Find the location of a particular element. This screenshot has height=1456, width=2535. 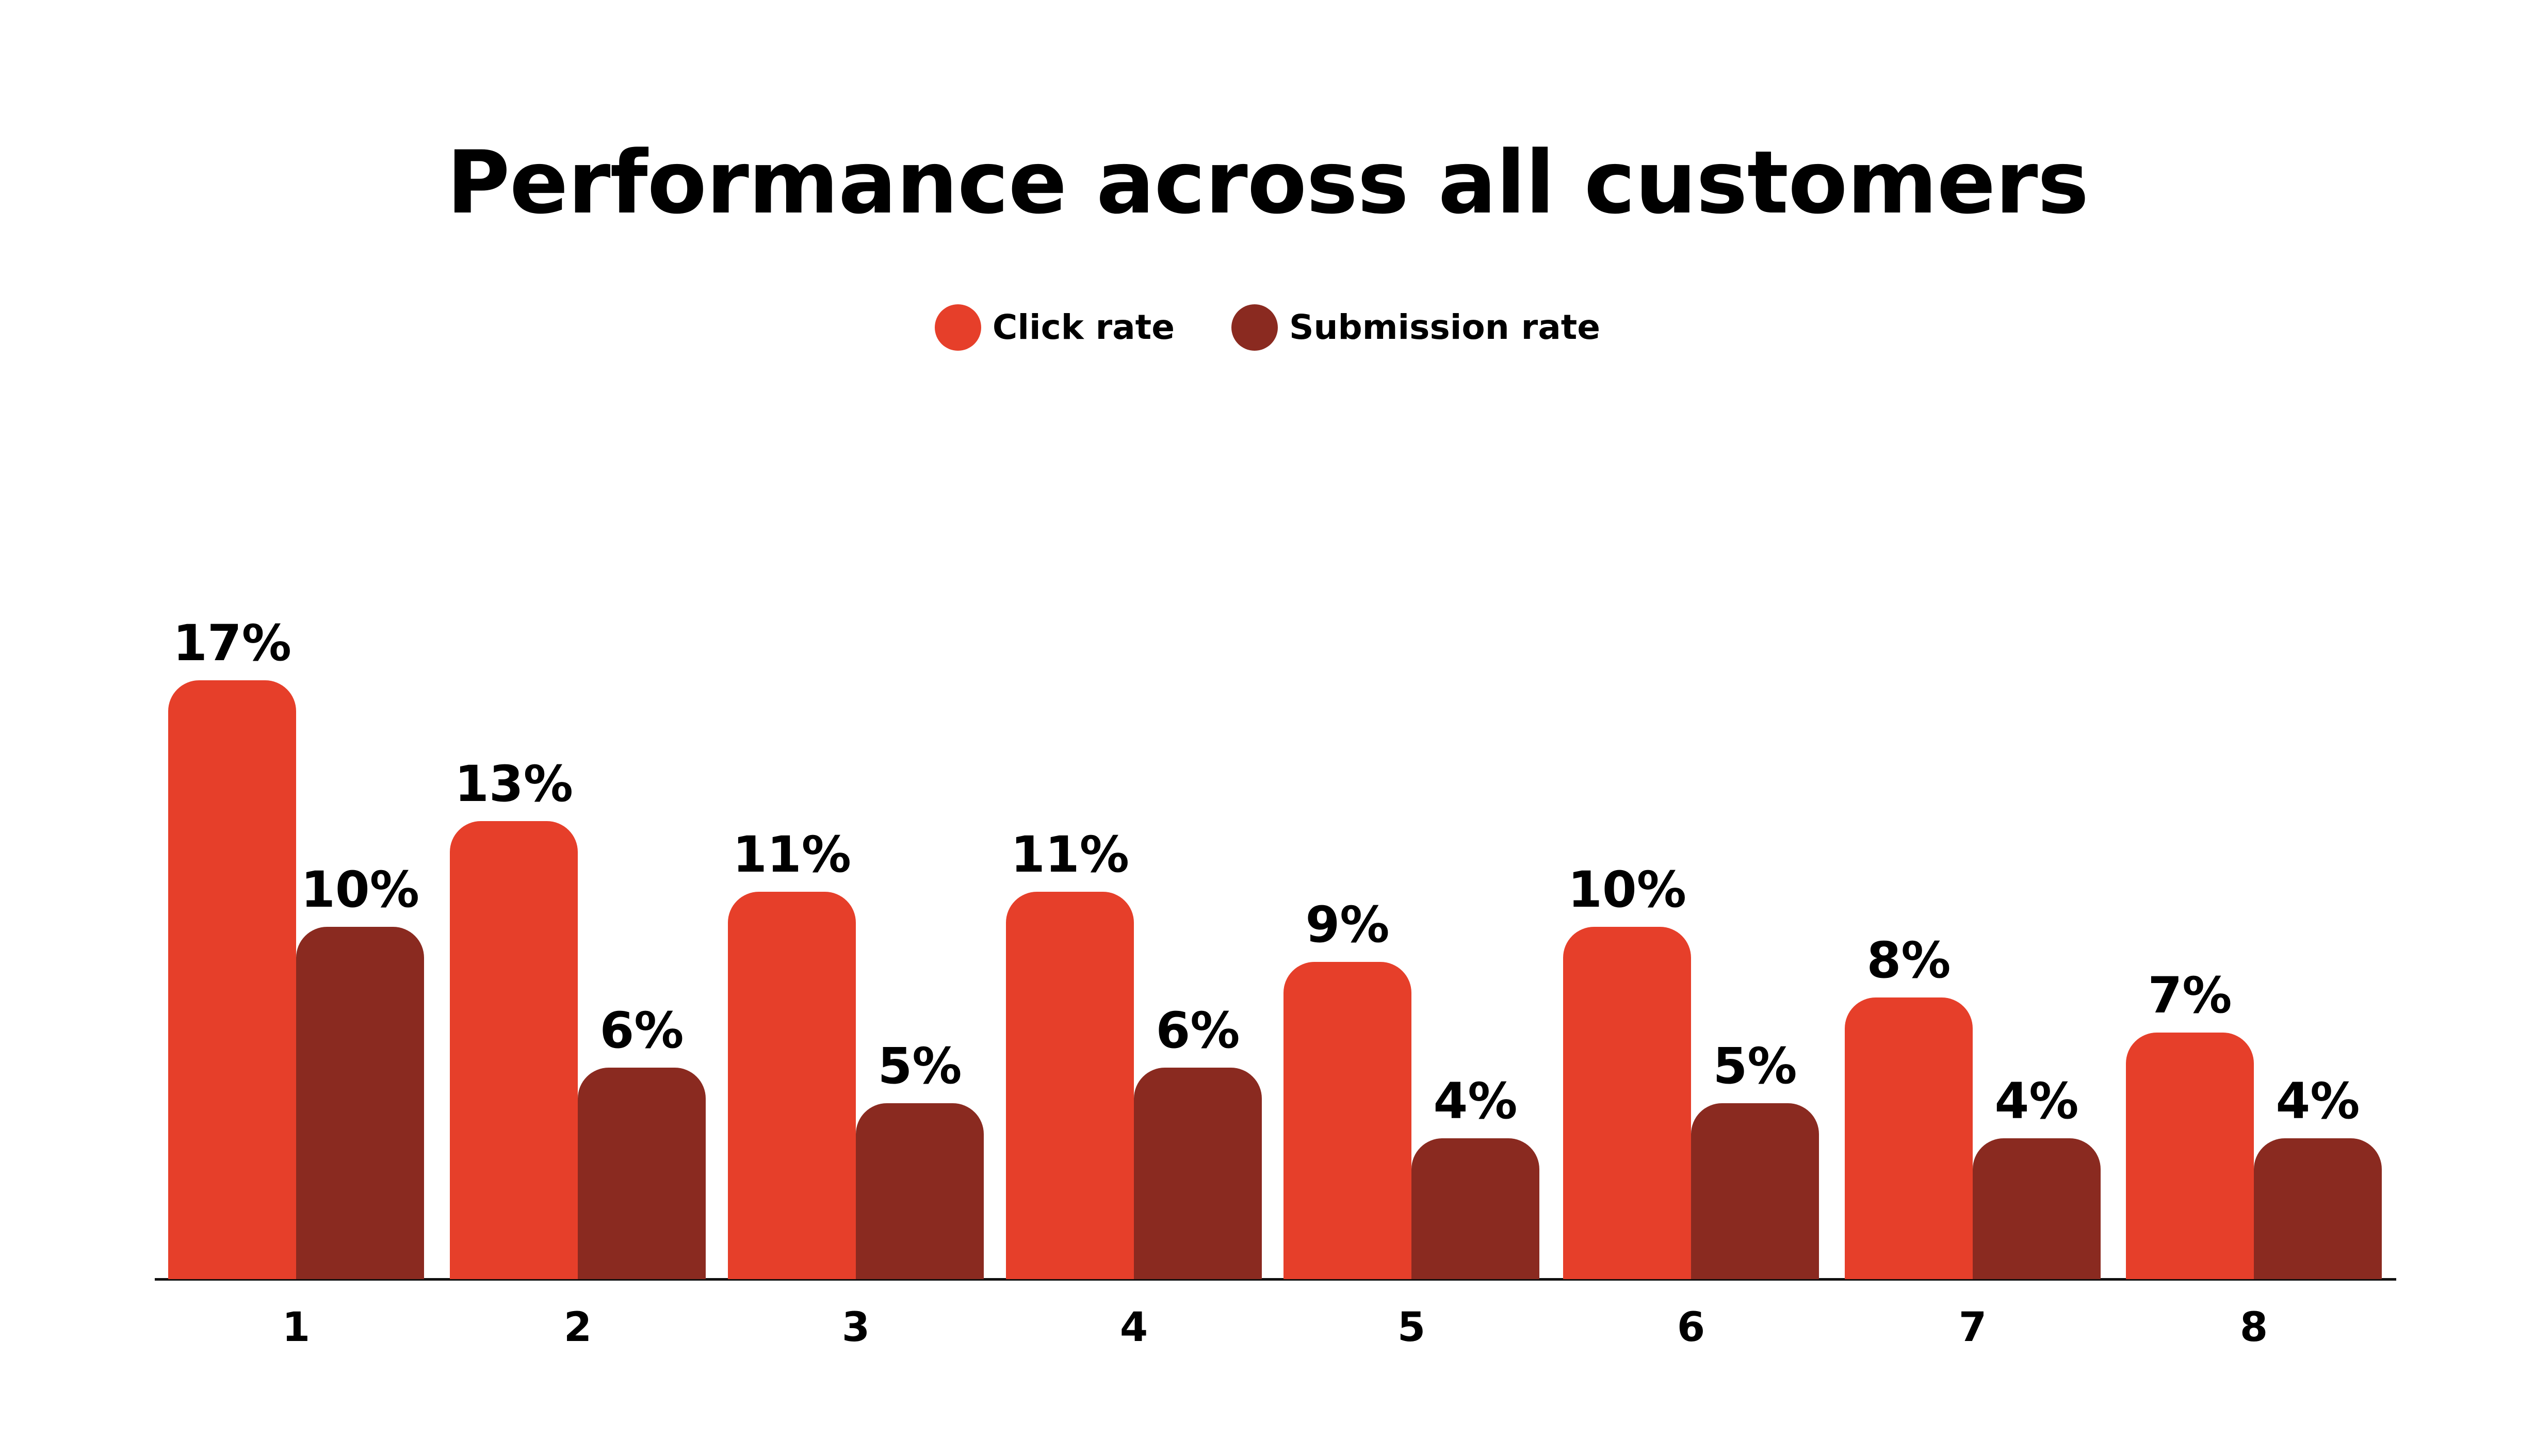

legend-label: Submission rate is located at coordinates (1445, 327).